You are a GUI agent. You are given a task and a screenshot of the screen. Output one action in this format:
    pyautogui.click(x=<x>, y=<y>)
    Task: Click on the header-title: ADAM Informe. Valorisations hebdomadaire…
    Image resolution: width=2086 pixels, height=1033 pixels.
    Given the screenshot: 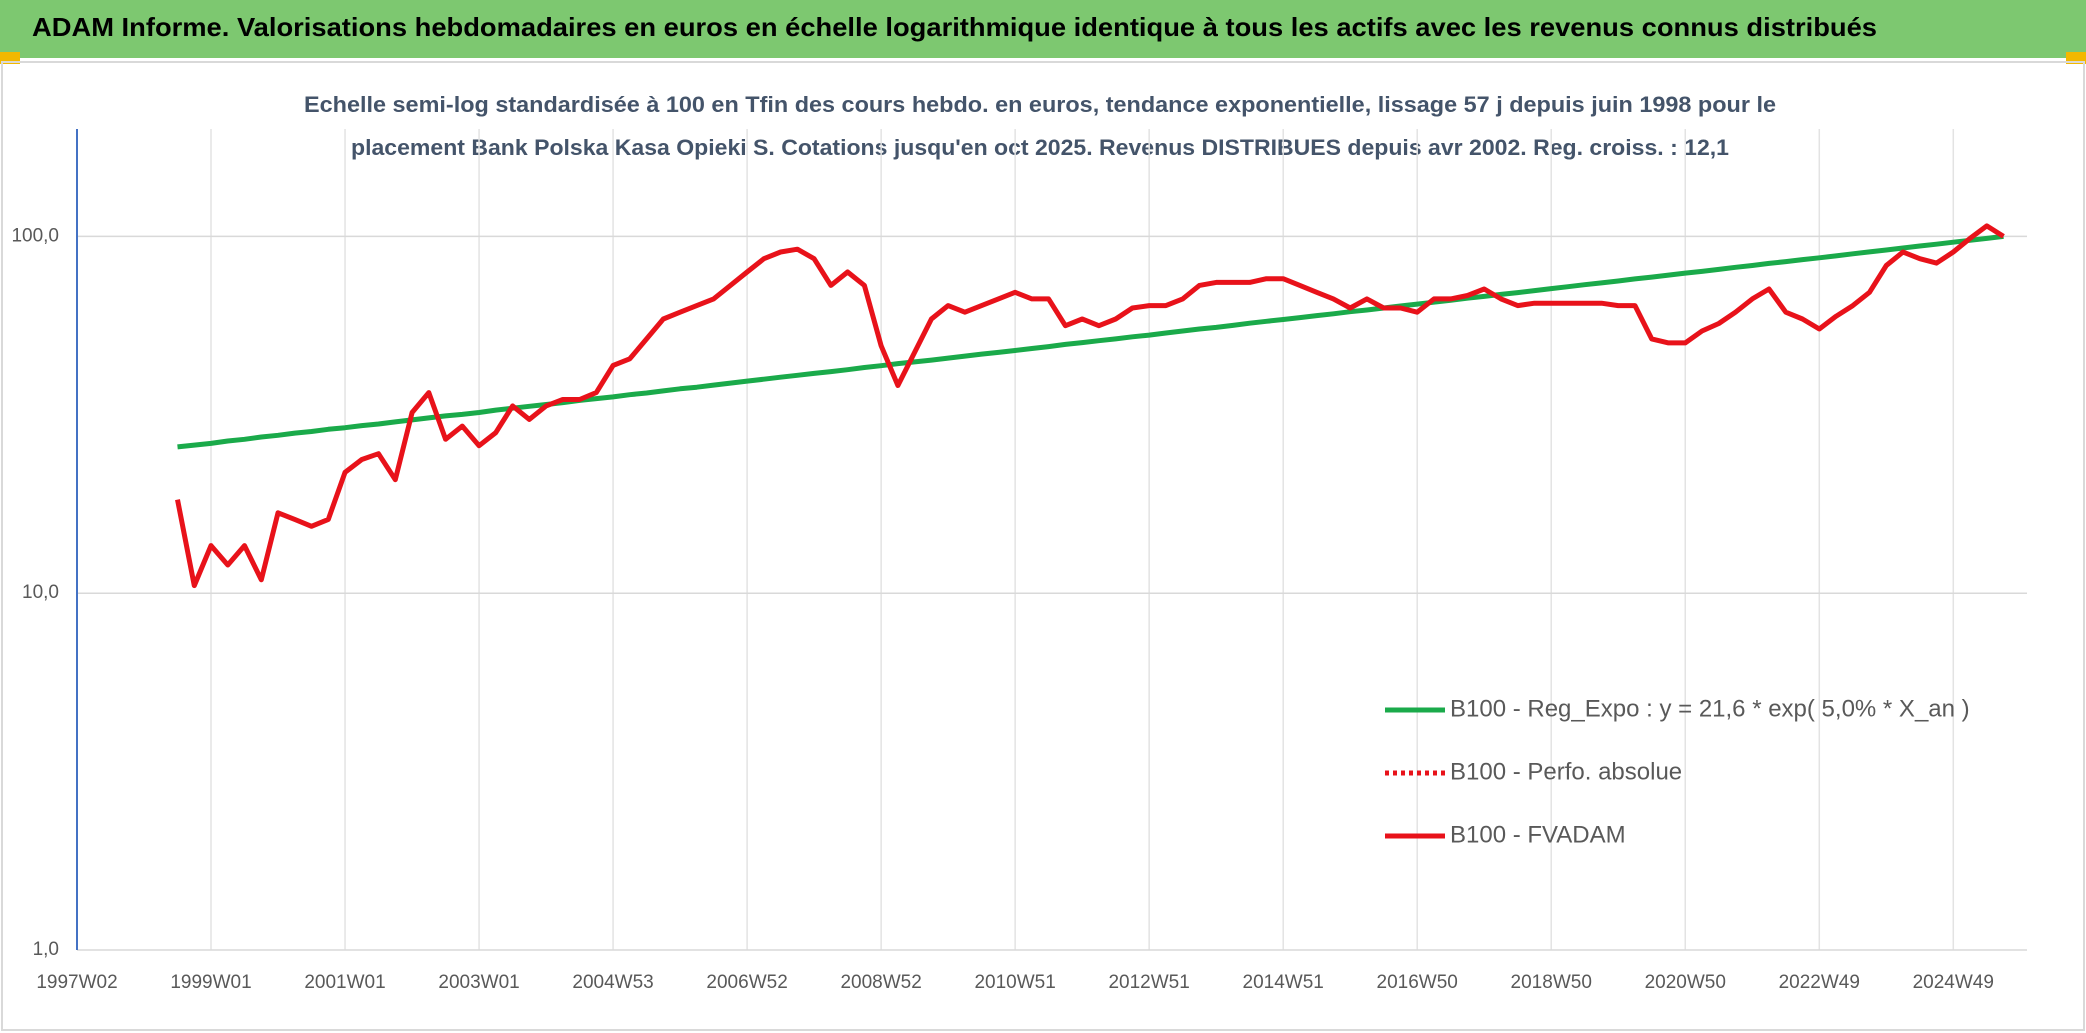 What is the action you would take?
    pyautogui.click(x=954, y=27)
    